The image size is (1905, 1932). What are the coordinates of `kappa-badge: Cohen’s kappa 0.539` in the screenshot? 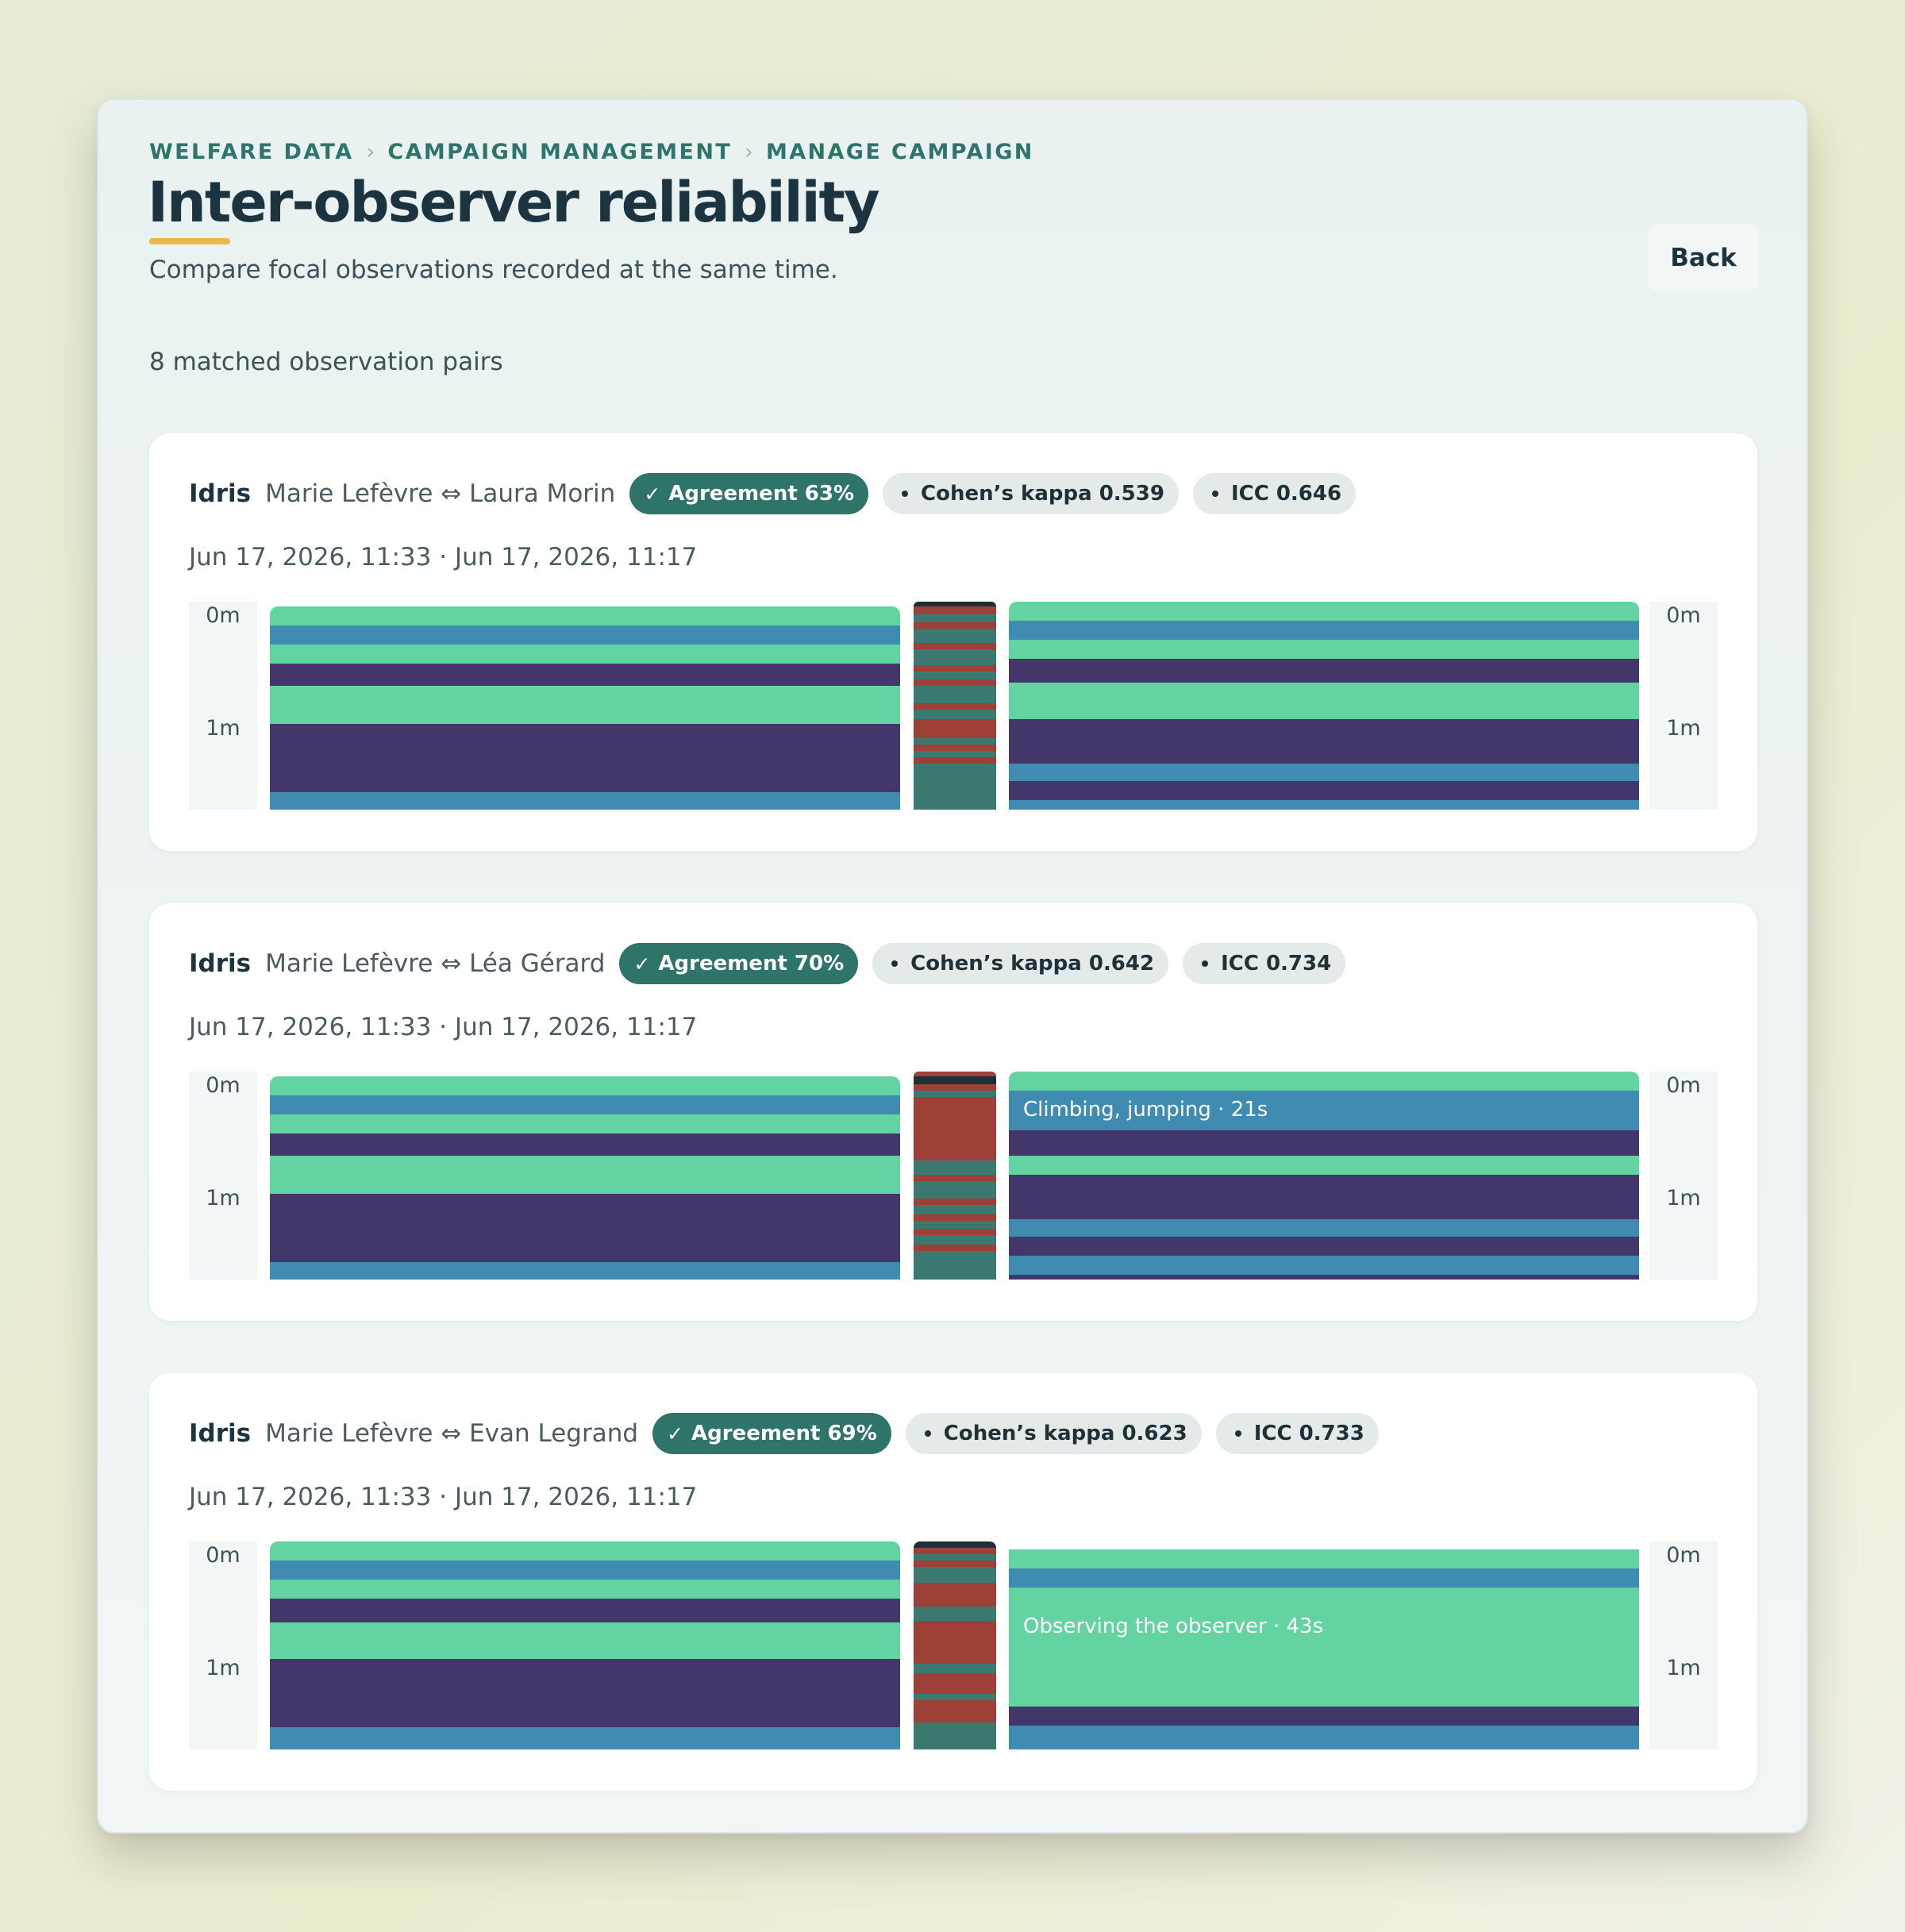 It's located at (1031, 493).